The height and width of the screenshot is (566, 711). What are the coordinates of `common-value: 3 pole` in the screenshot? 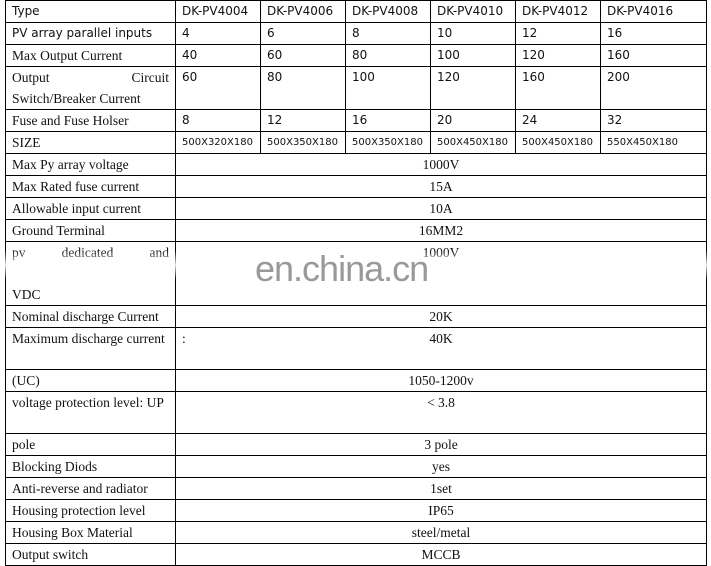 It's located at (441, 444).